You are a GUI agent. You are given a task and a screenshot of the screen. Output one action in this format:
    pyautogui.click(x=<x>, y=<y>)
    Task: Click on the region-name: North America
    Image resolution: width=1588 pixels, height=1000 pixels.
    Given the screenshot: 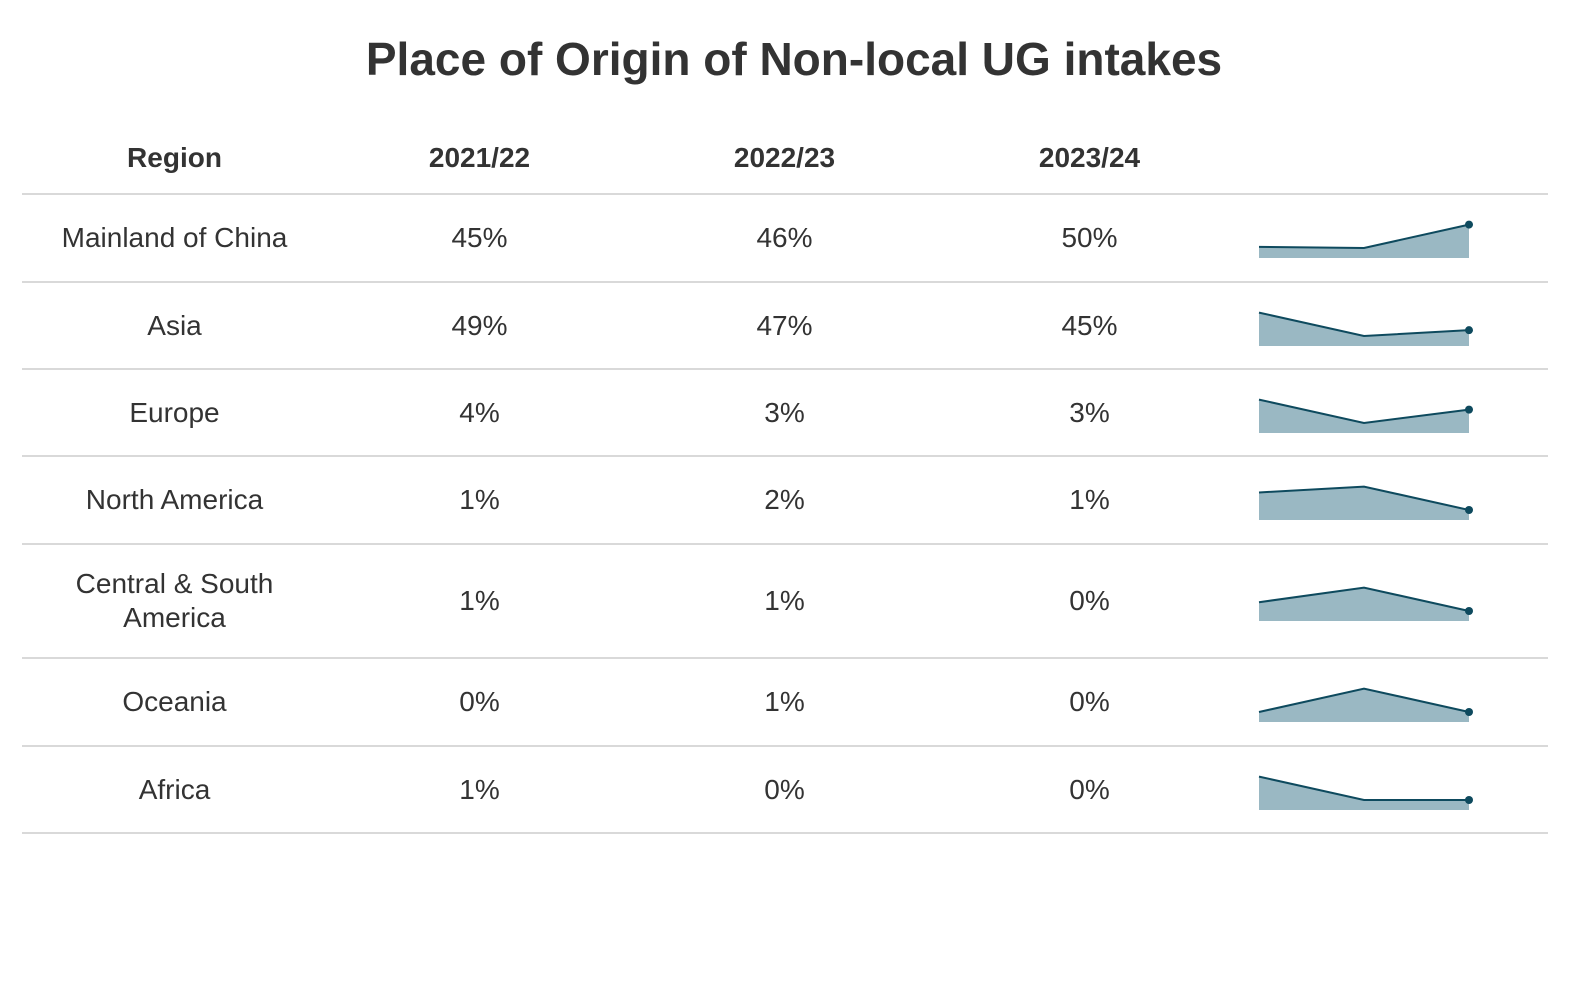 What is the action you would take?
    pyautogui.click(x=174, y=499)
    